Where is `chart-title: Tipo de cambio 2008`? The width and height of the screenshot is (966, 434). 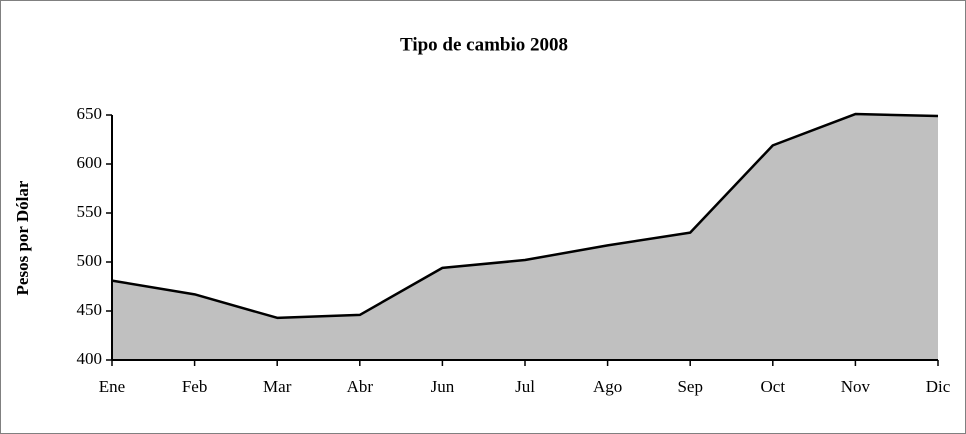 chart-title: Tipo de cambio 2008 is located at coordinates (484, 44).